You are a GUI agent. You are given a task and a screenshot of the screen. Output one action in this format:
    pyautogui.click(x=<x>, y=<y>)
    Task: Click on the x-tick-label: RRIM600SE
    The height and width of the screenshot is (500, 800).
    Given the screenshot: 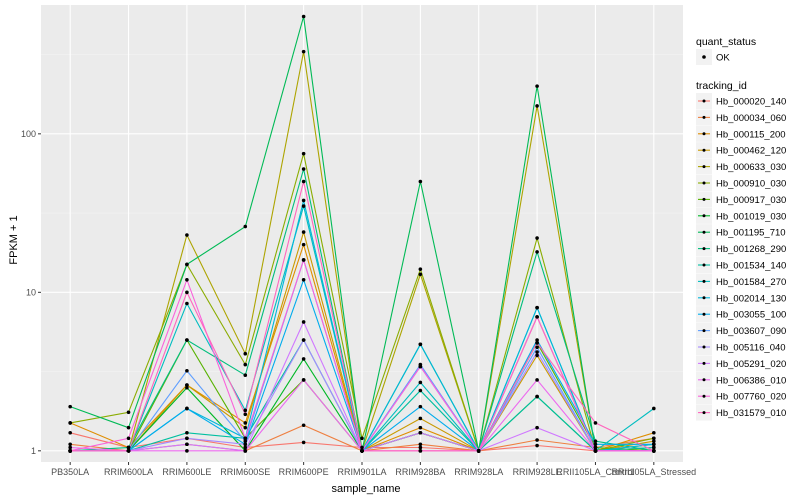 What is the action you would take?
    pyautogui.click(x=245, y=472)
    